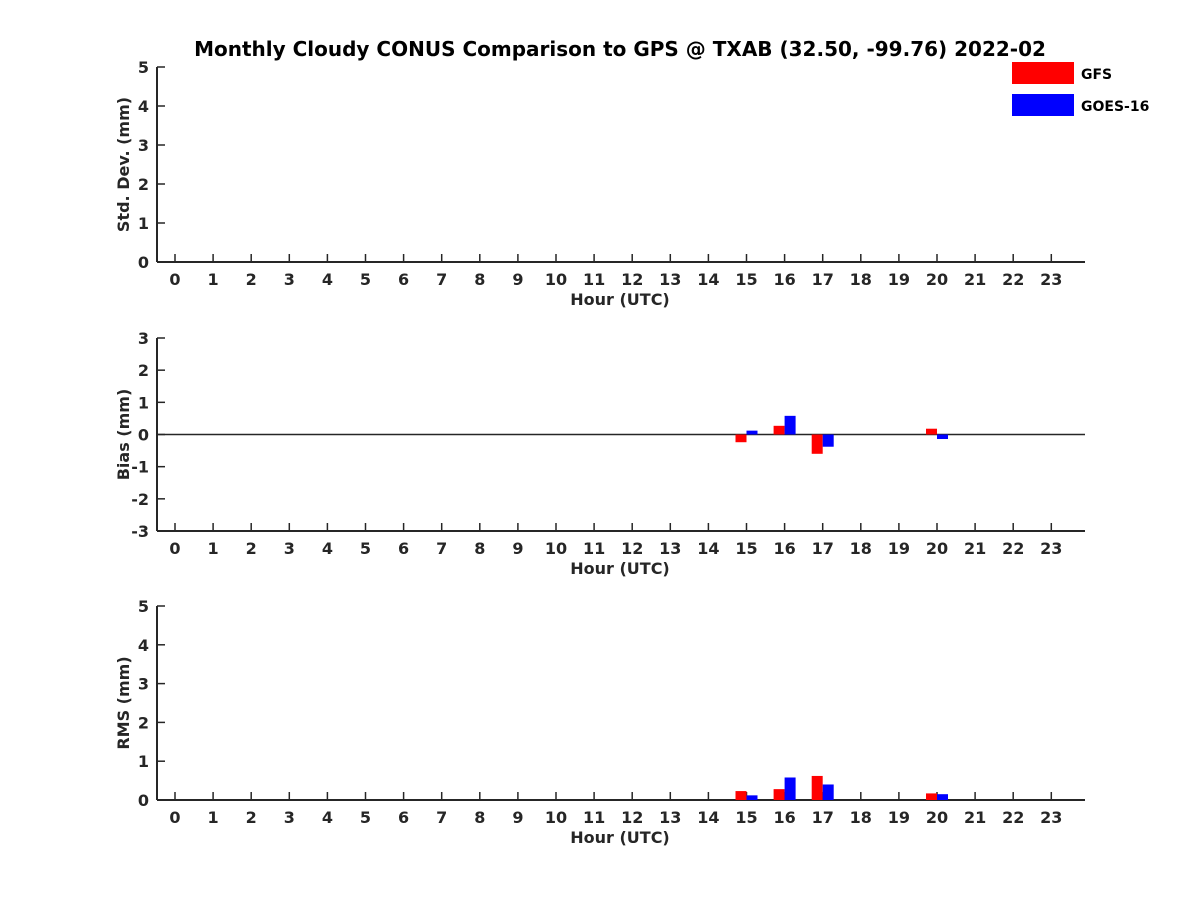 Image resolution: width=1200 pixels, height=900 pixels. Describe the element at coordinates (975, 817) in the screenshot. I see `x-tick-label: 21` at that location.